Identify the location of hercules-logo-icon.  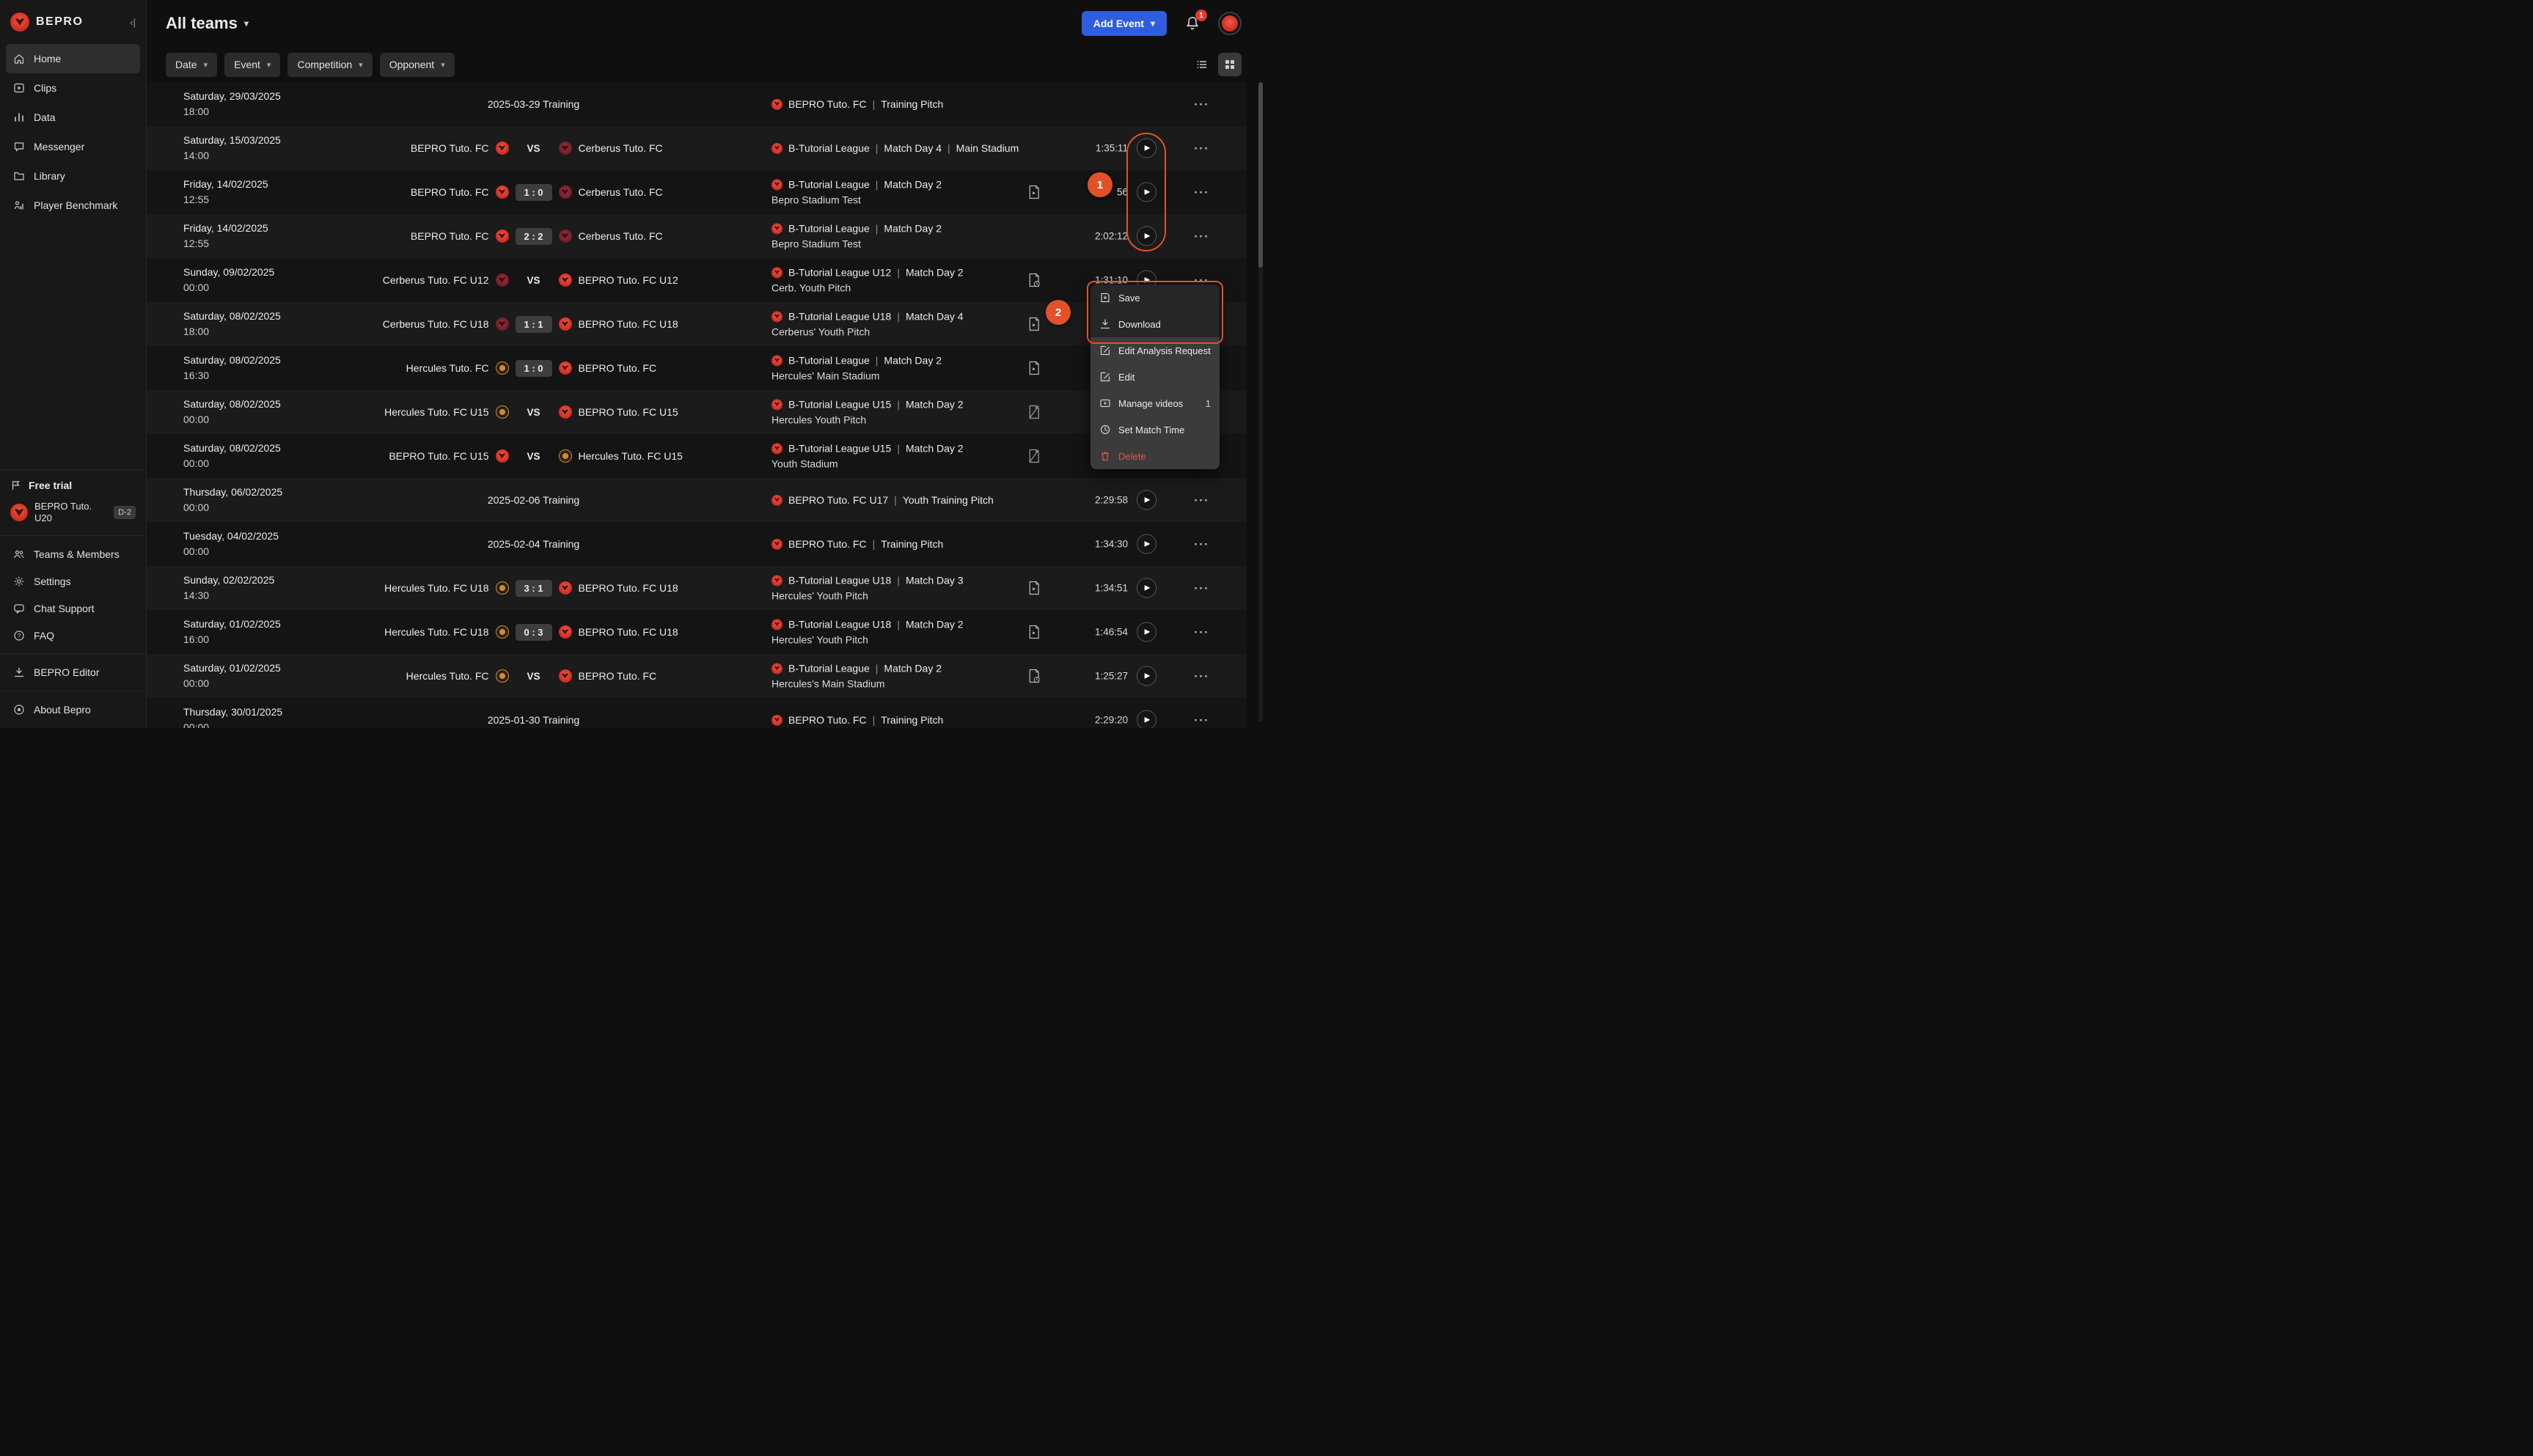
(502, 676).